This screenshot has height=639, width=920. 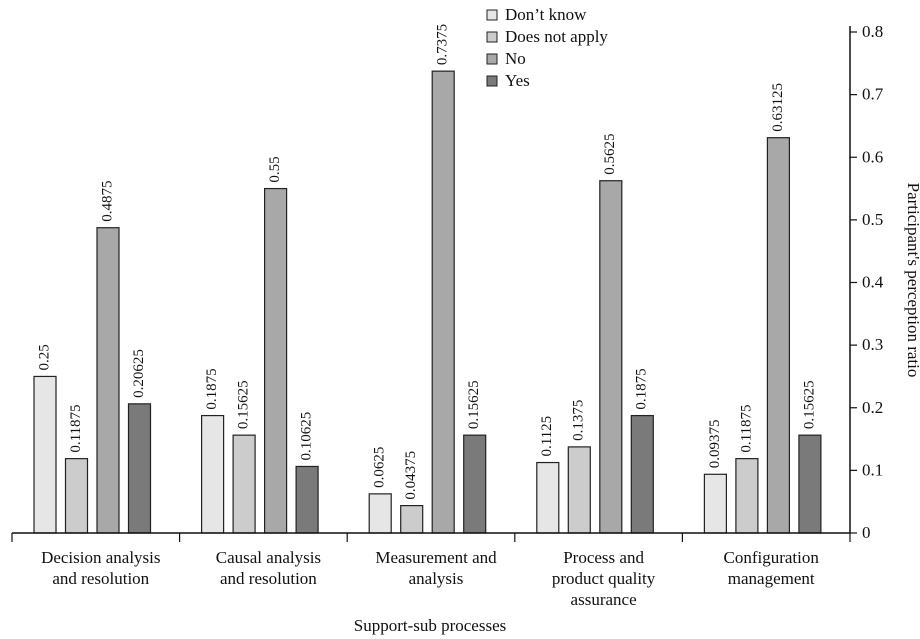 What do you see at coordinates (873, 282) in the screenshot?
I see `y-tick-label-4: 0.4` at bounding box center [873, 282].